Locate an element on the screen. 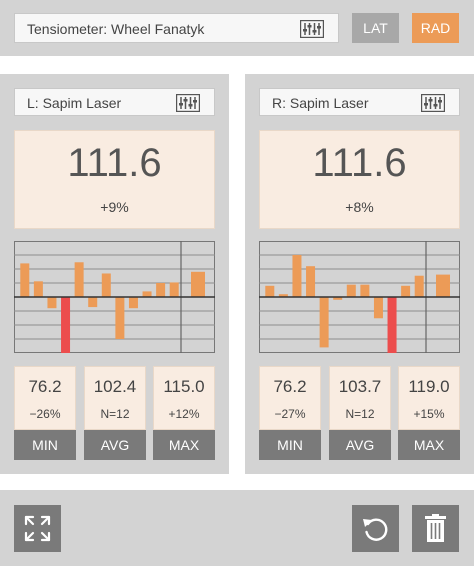 The image size is (474, 566). right-avg-button: AVG is located at coordinates (360, 445).